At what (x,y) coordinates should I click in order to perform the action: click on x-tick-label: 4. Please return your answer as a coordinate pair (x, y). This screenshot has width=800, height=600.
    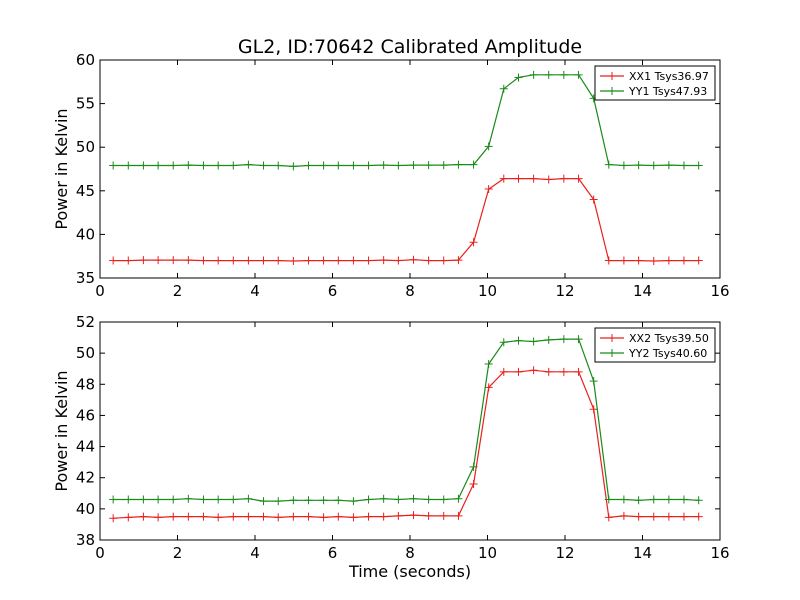
    Looking at the image, I should click on (255, 291).